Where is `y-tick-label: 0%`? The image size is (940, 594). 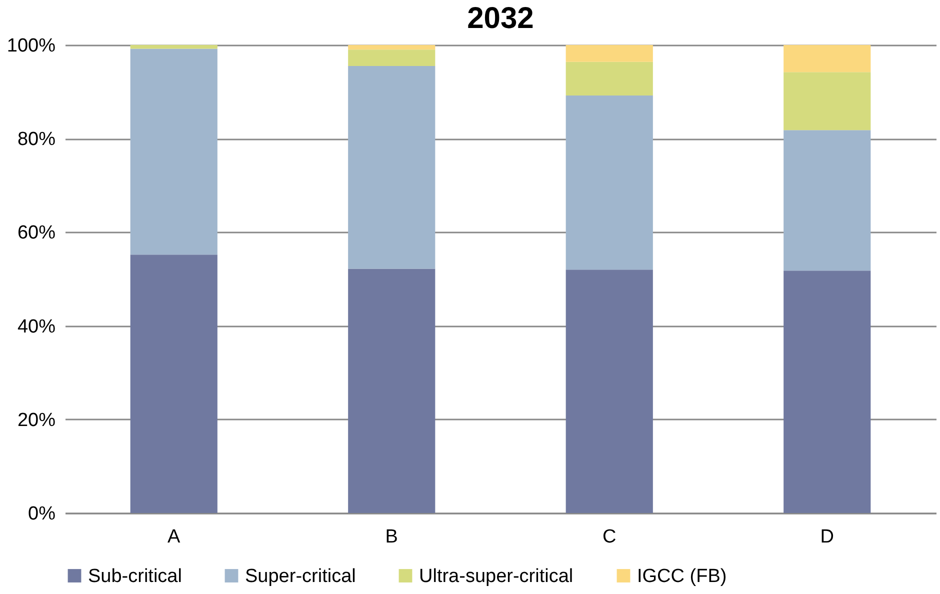 y-tick-label: 0% is located at coordinates (42, 514).